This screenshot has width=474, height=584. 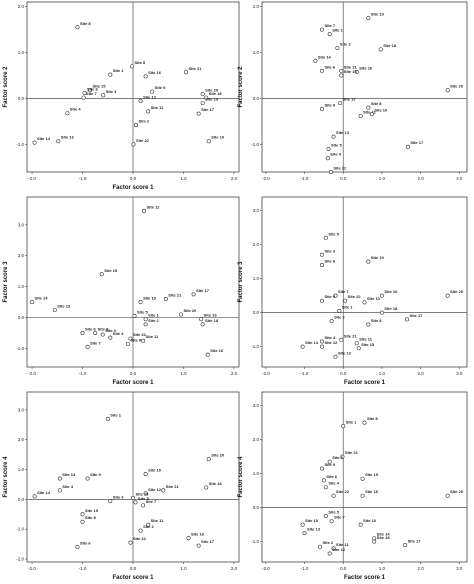 I want to click on y-tick-label: -1.0, so click(x=255, y=144).